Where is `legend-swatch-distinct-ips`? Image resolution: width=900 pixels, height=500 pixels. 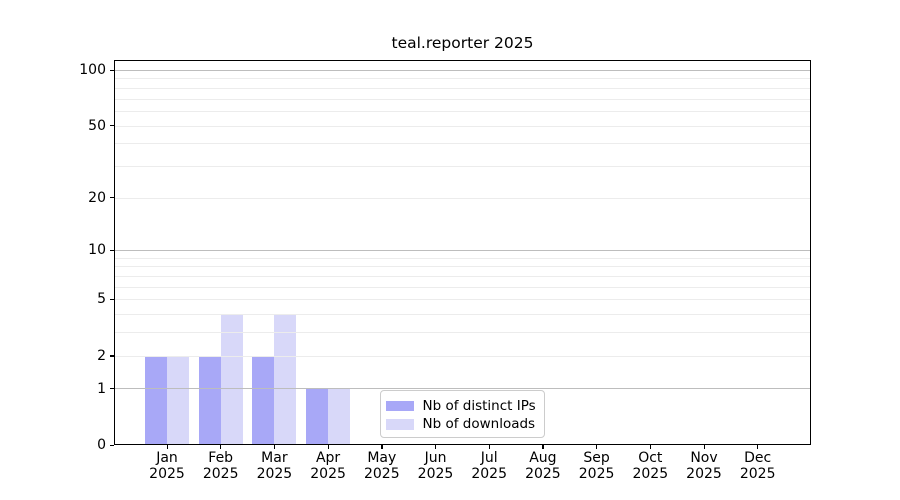 legend-swatch-distinct-ips is located at coordinates (399, 405).